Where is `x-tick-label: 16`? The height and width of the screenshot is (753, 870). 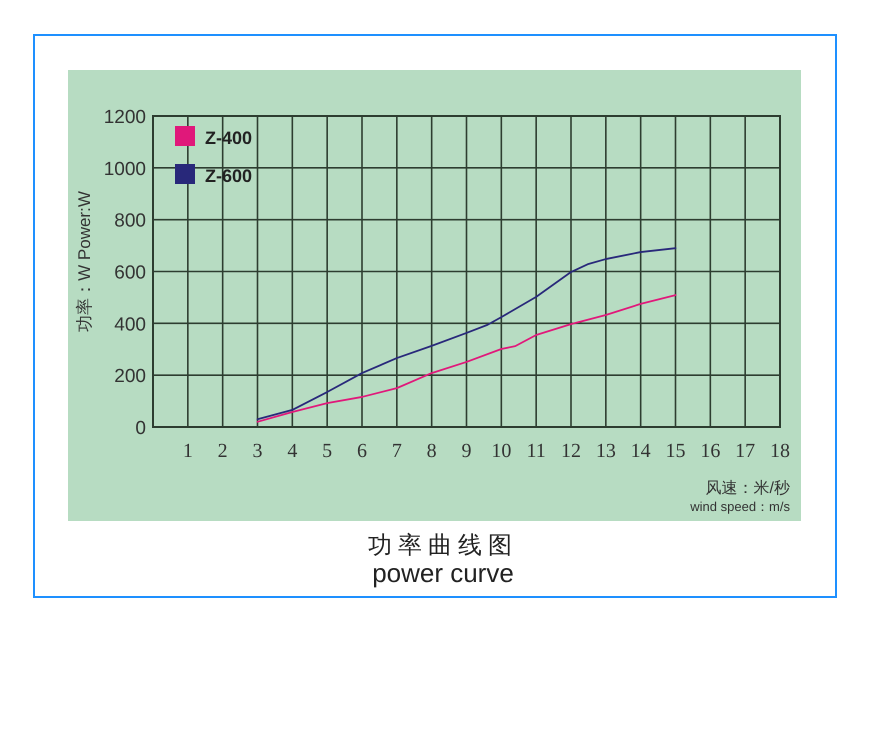
x-tick-label: 16 is located at coordinates (710, 451).